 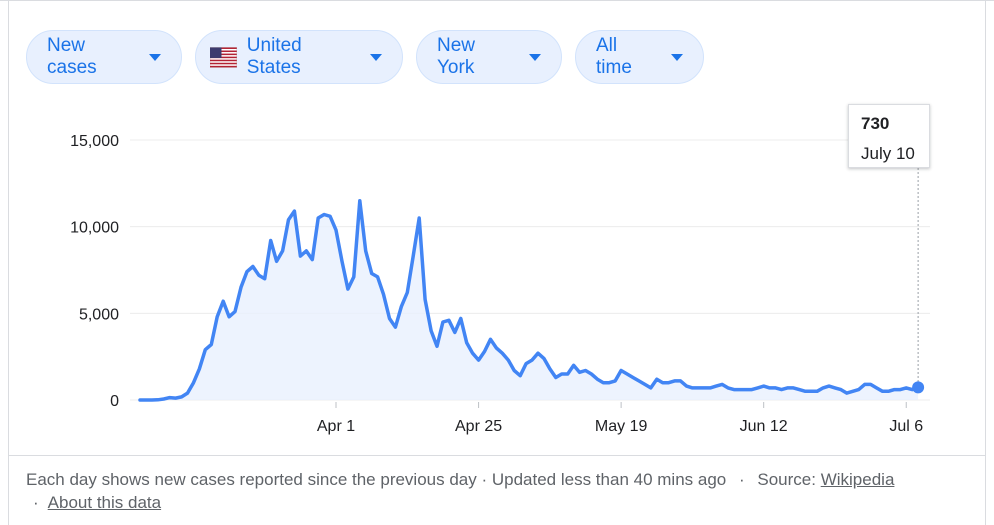 What do you see at coordinates (889, 136) in the screenshot?
I see `value-tooltip: 730 July 10` at bounding box center [889, 136].